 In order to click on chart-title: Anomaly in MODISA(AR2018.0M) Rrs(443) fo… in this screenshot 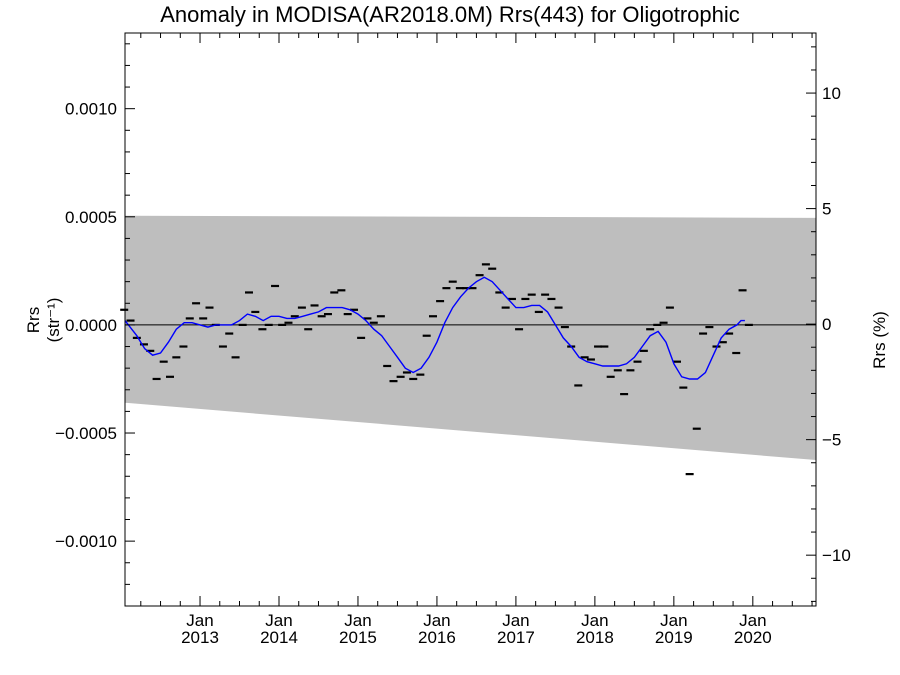, I will do `click(450, 14)`.